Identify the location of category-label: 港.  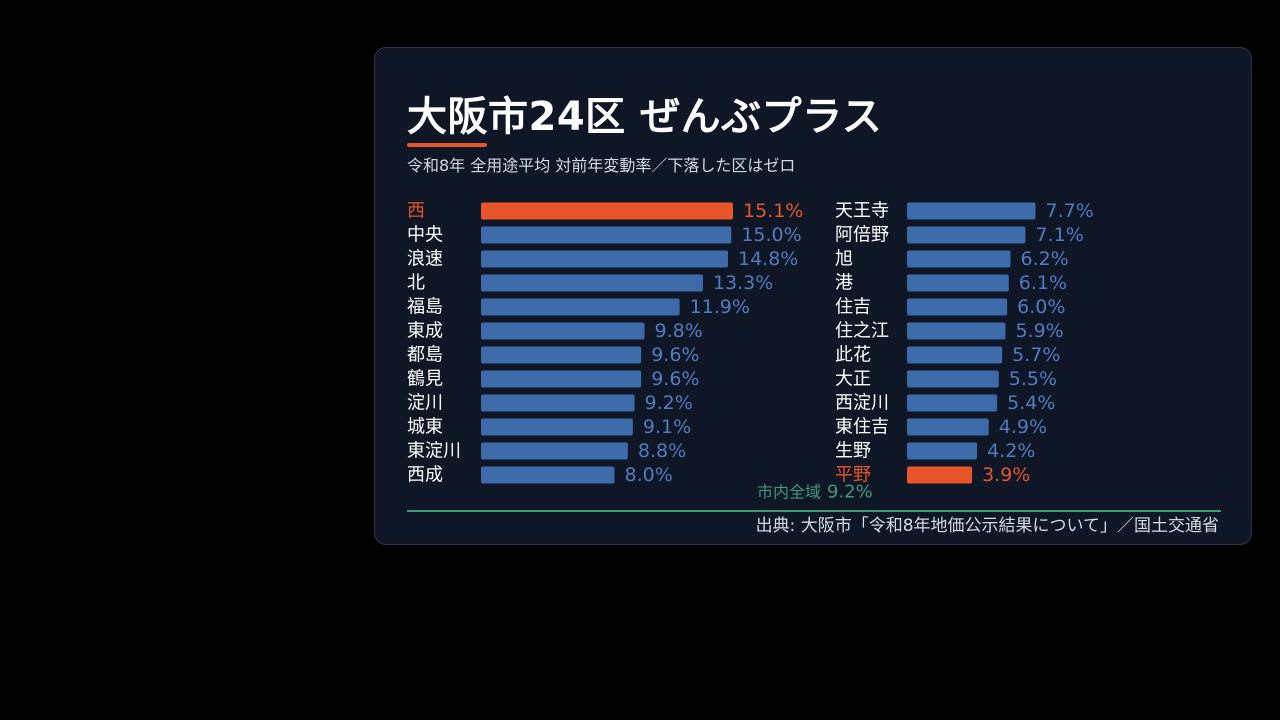
(844, 283).